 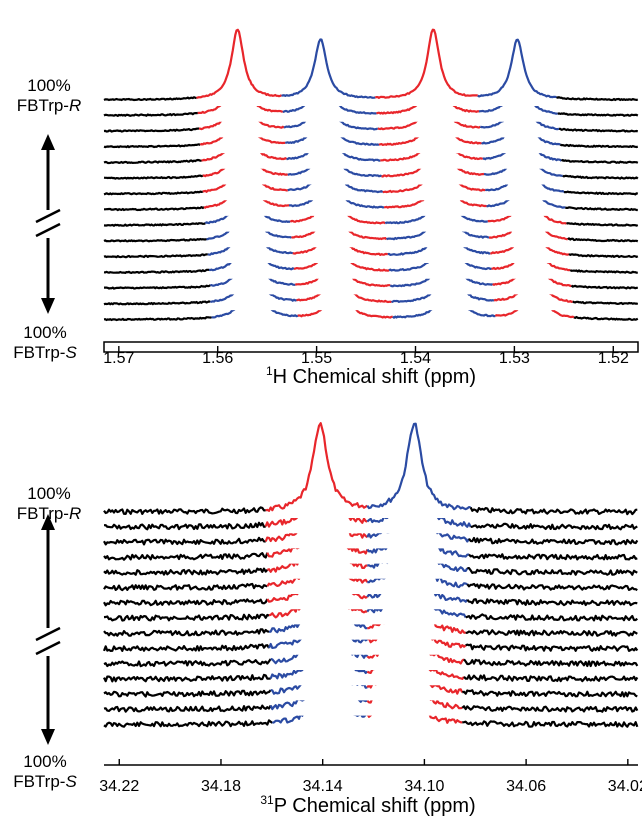 I want to click on x-tick-label: 34.18, so click(x=221, y=786).